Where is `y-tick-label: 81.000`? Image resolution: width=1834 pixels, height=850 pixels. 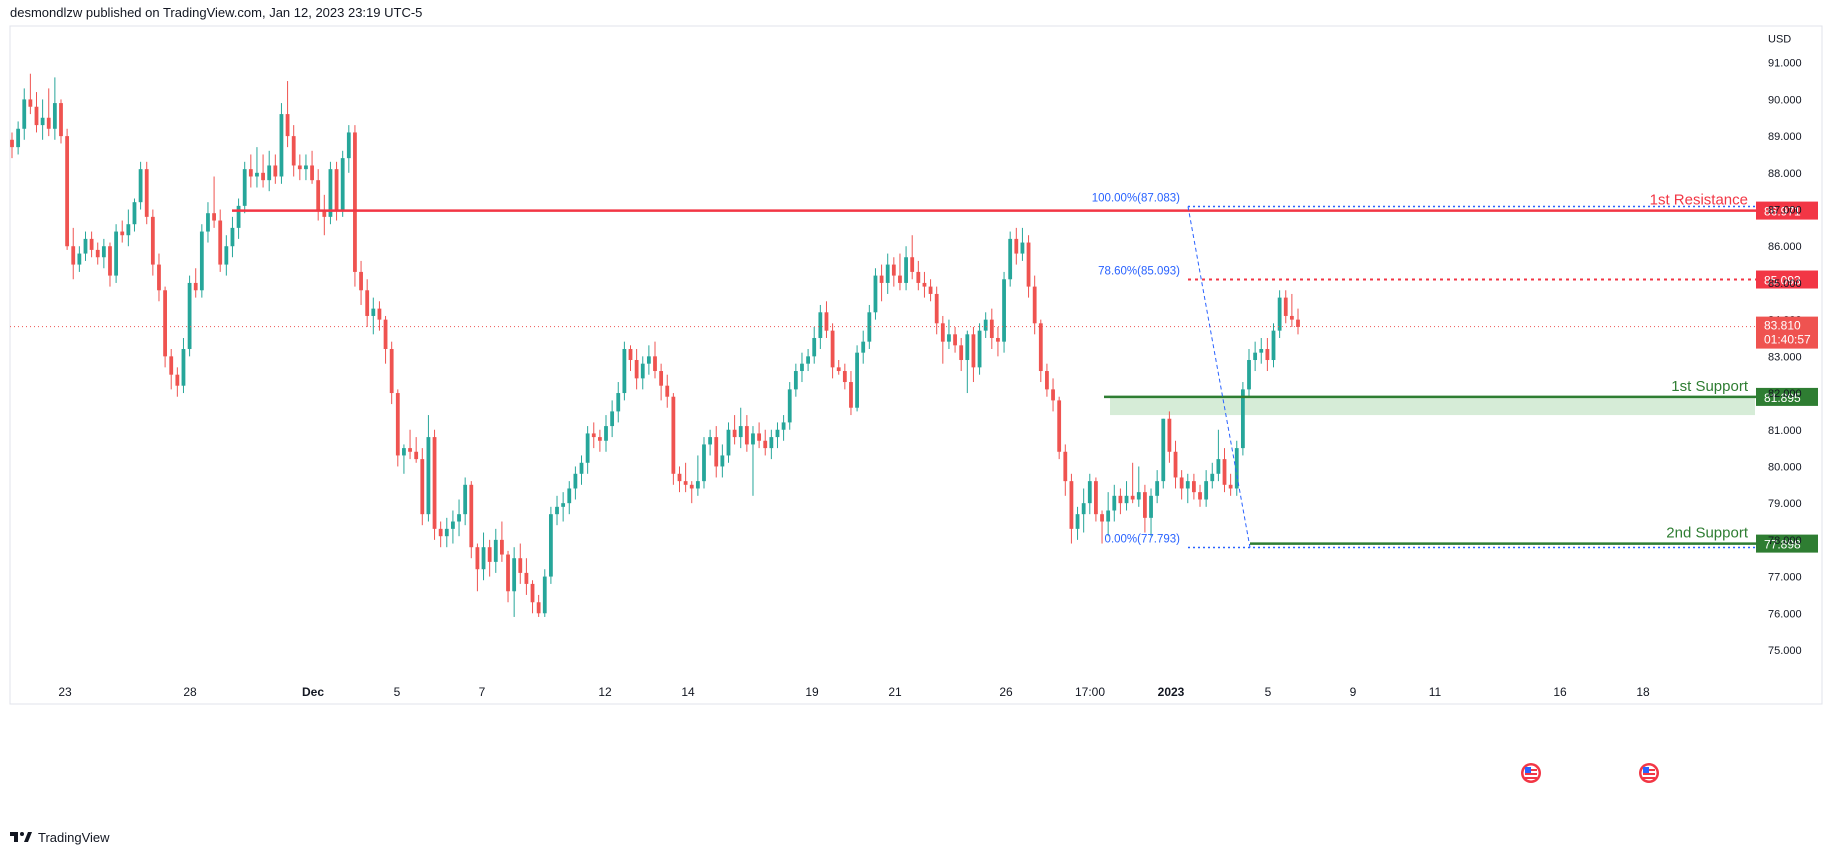
y-tick-label: 81.000 is located at coordinates (1785, 431).